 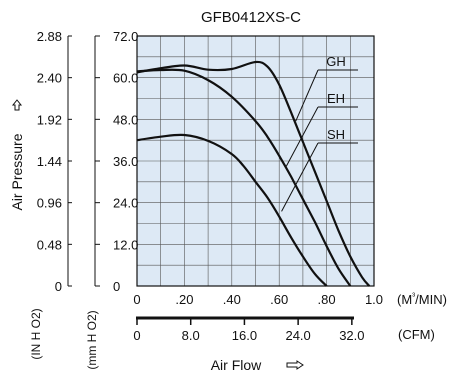 What do you see at coordinates (125, 203) in the screenshot?
I see `y-tick-label-mm: 24.0` at bounding box center [125, 203].